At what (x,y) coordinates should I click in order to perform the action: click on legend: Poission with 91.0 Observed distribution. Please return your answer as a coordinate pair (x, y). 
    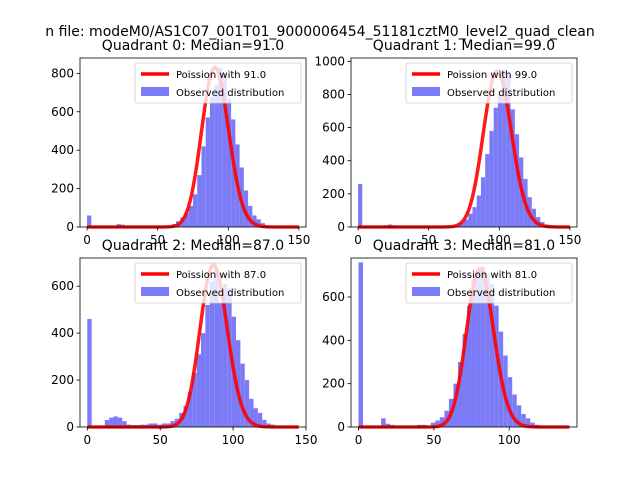
    Looking at the image, I should click on (218, 83).